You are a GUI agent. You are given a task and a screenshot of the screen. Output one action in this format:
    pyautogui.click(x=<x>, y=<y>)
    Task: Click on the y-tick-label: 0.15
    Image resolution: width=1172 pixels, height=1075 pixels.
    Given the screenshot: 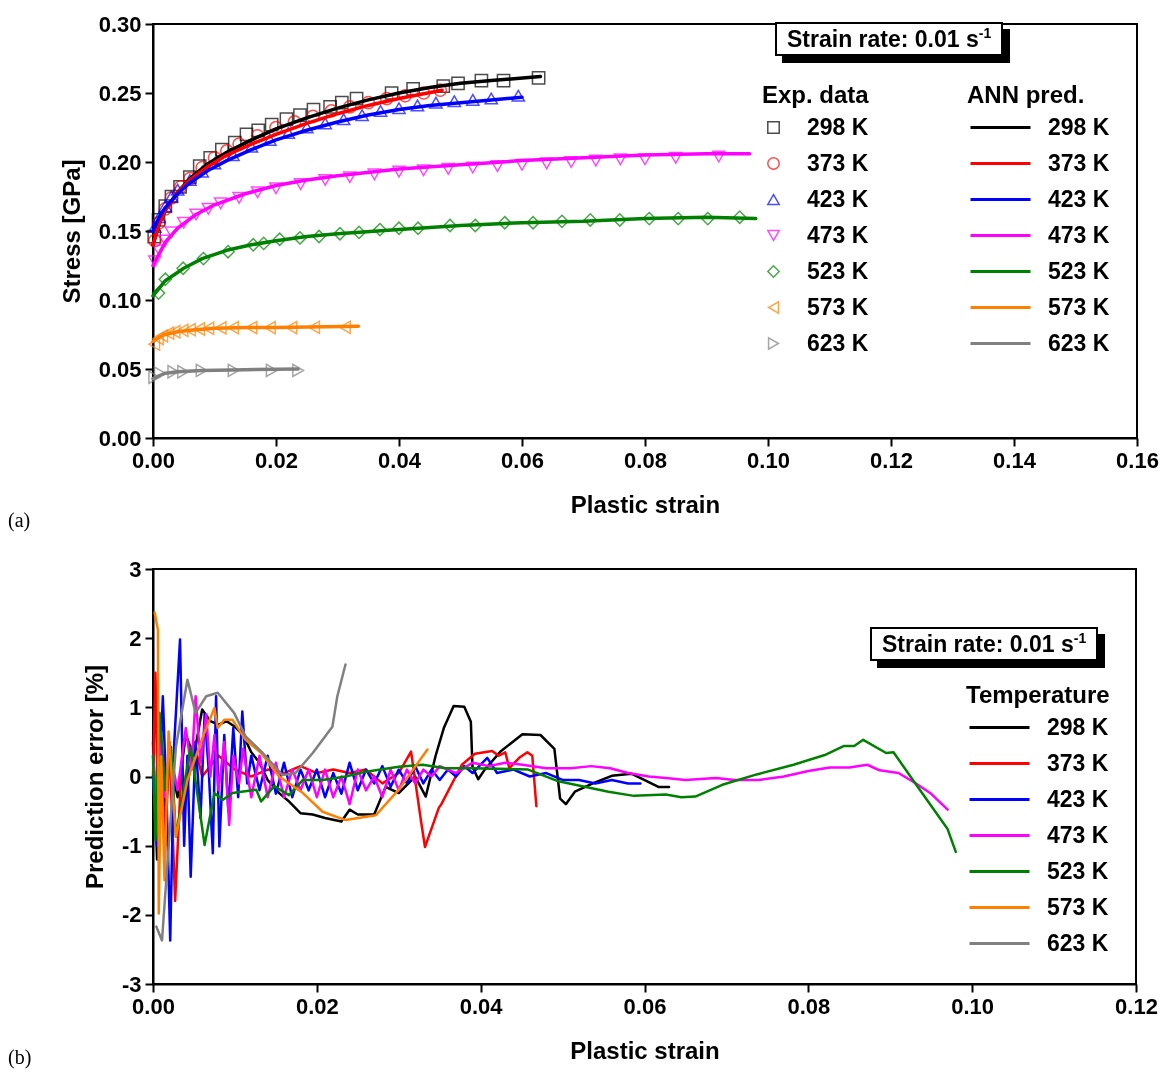 What is the action you would take?
    pyautogui.click(x=120, y=231)
    